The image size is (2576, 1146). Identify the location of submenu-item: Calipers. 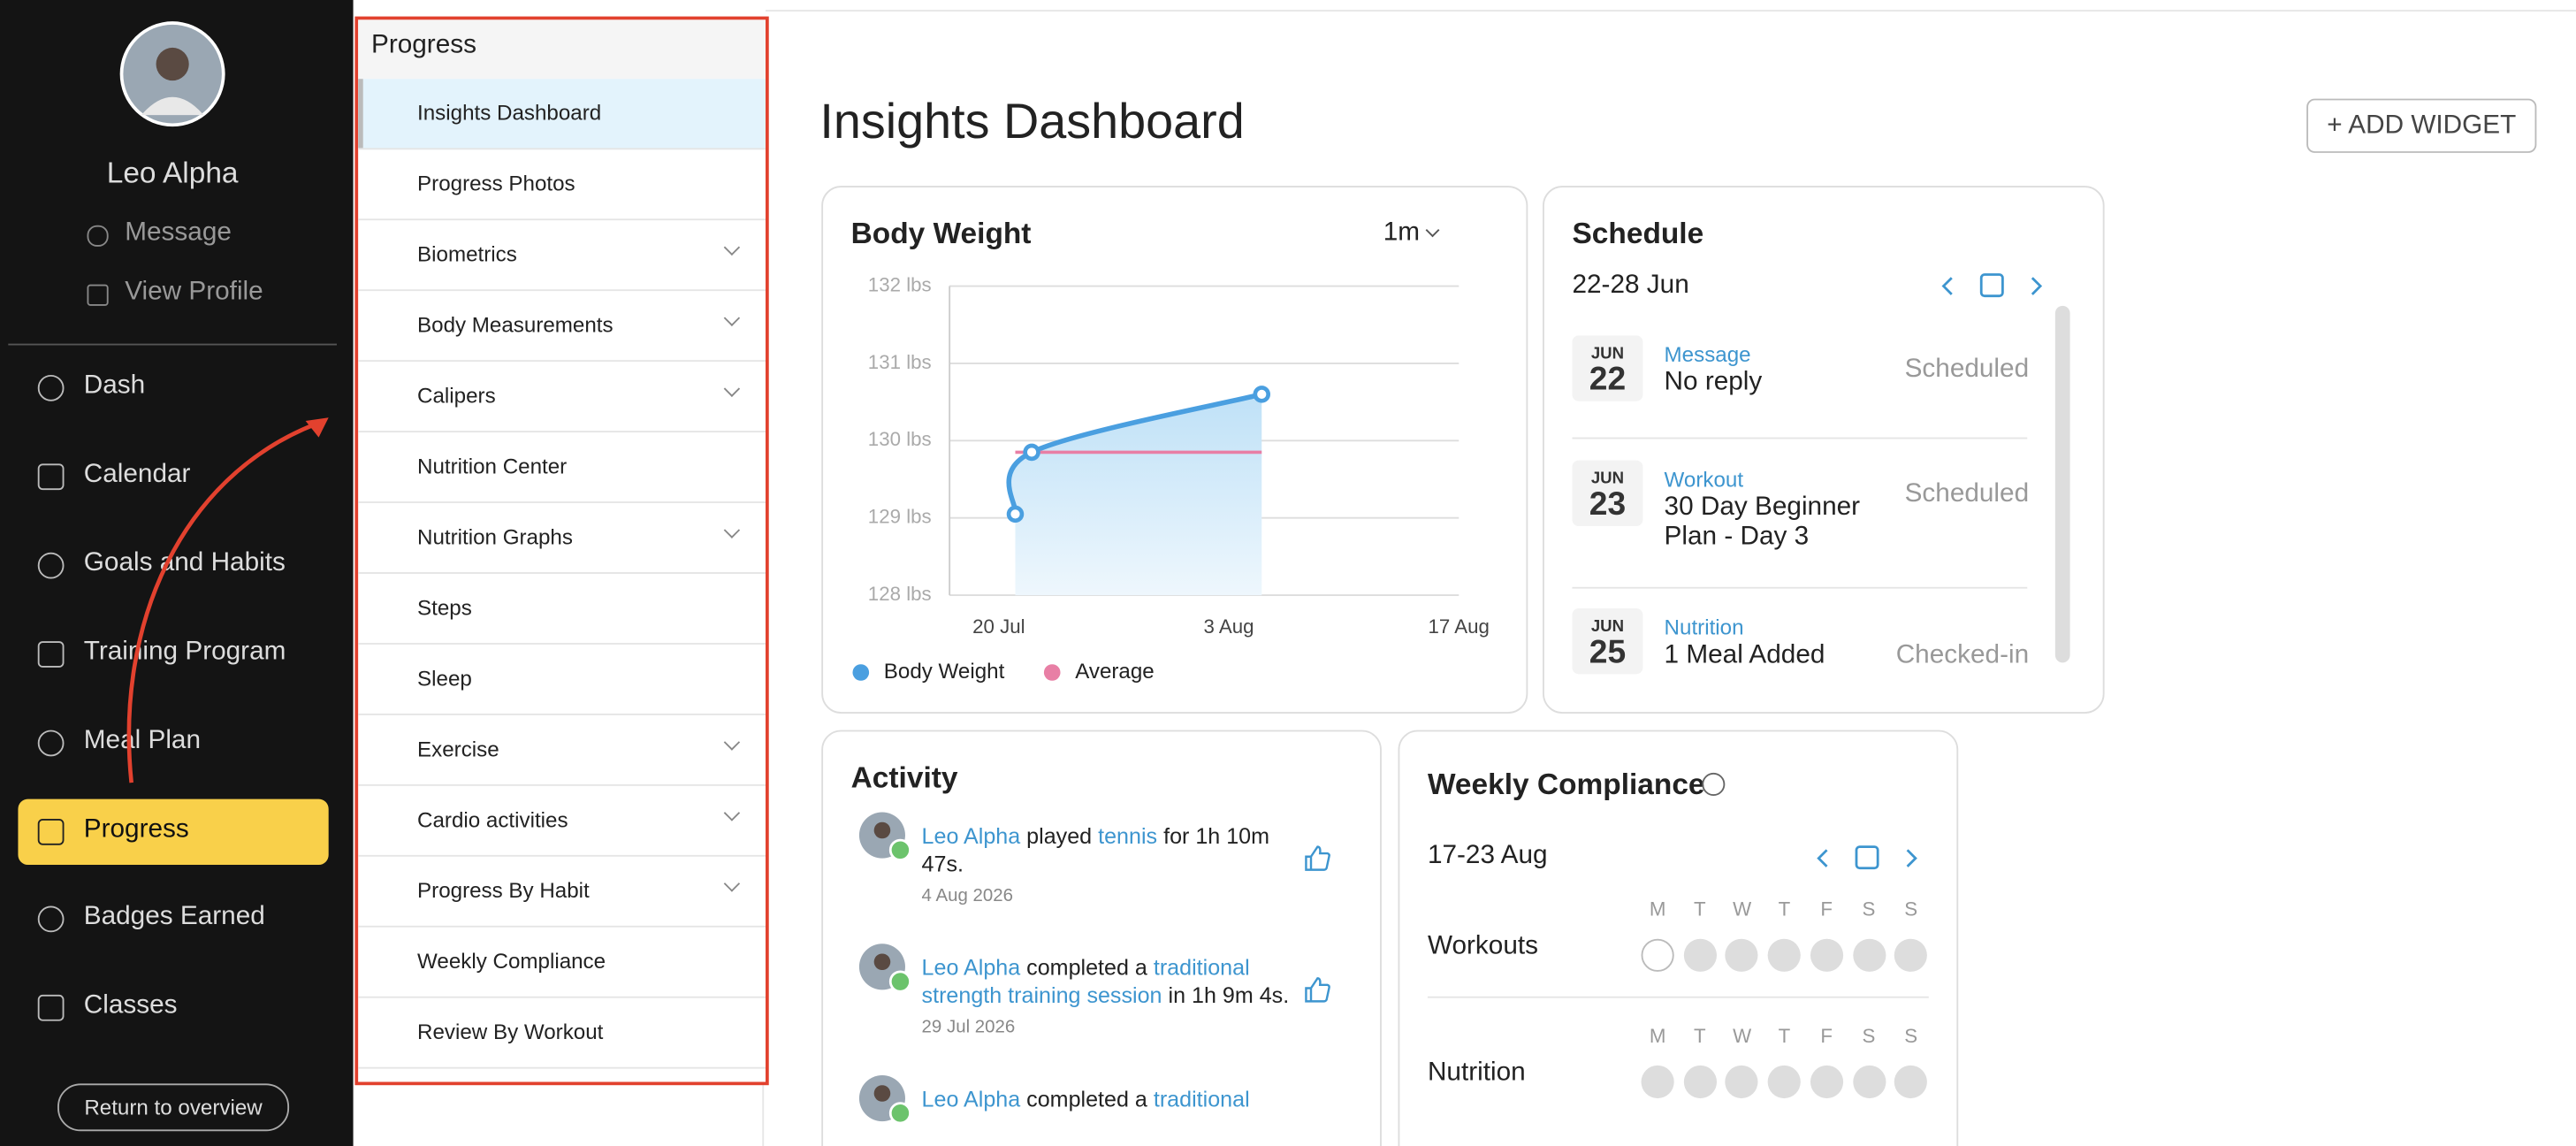
(562, 398).